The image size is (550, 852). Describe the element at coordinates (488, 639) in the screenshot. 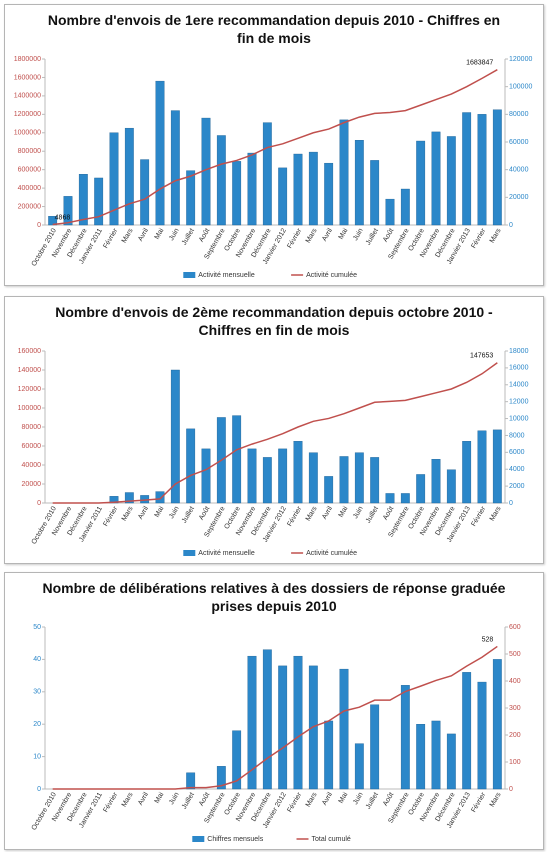

I see `data-label: 528` at that location.